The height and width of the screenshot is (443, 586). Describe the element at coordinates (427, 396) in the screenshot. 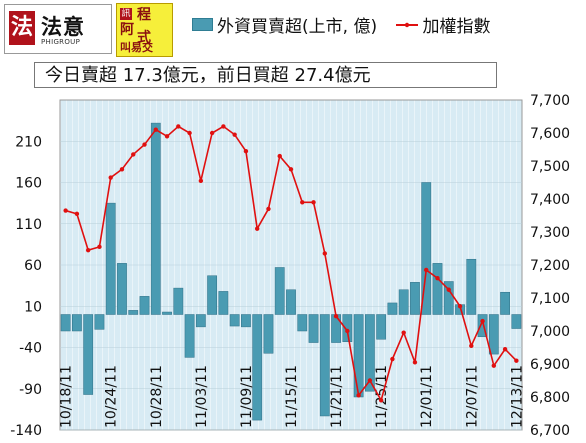

I see `x-tick-label: 12/01/11` at that location.